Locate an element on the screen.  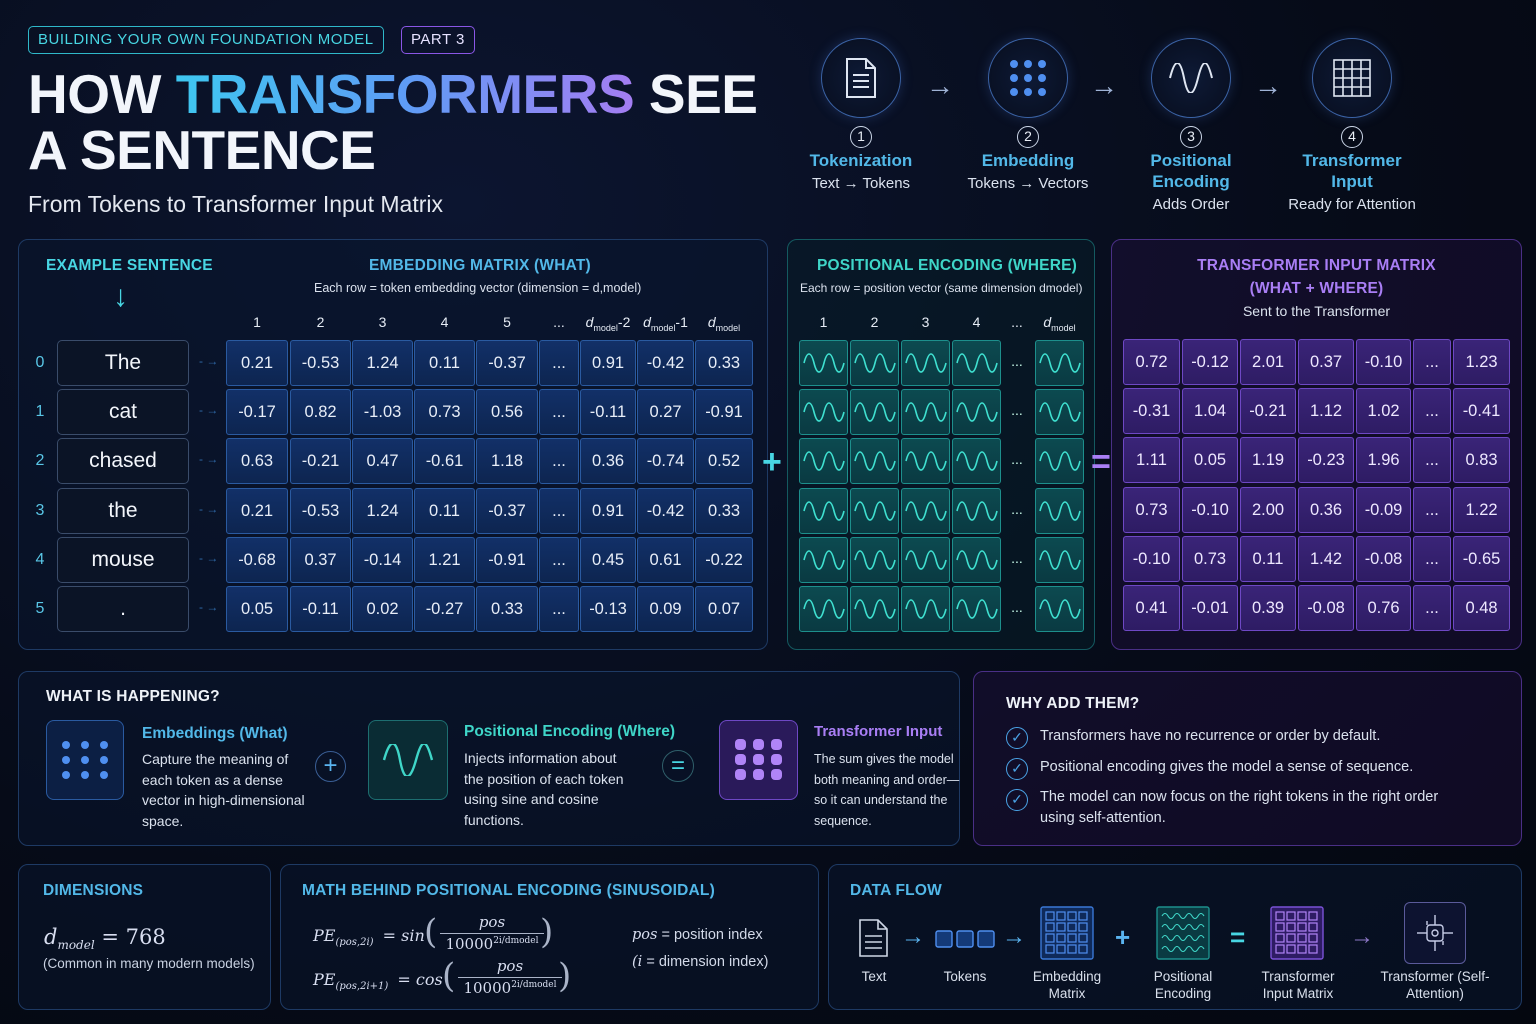
row-index: 4 is located at coordinates (40, 559).